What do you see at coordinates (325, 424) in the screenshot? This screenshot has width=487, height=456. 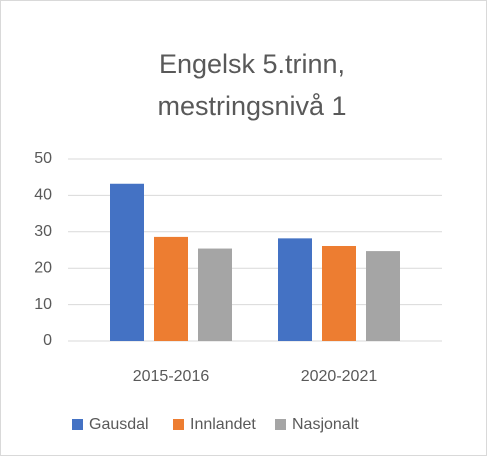 I see `legend-label: Nasjonalt` at bounding box center [325, 424].